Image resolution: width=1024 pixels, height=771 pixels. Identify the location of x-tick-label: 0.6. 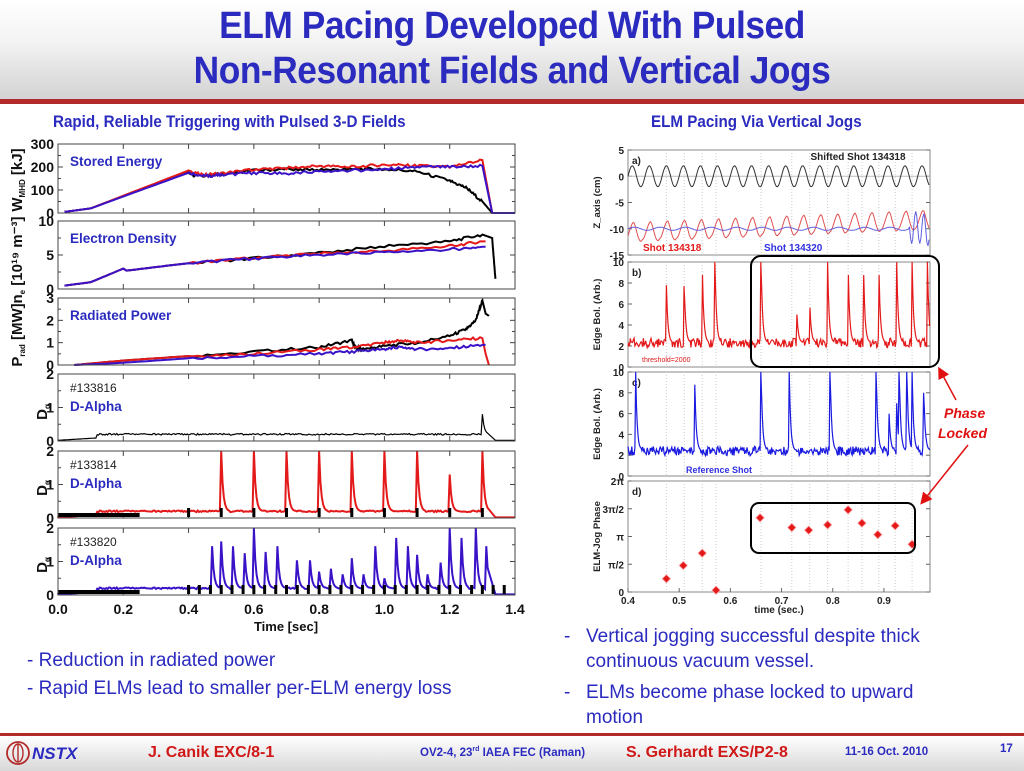
(254, 609).